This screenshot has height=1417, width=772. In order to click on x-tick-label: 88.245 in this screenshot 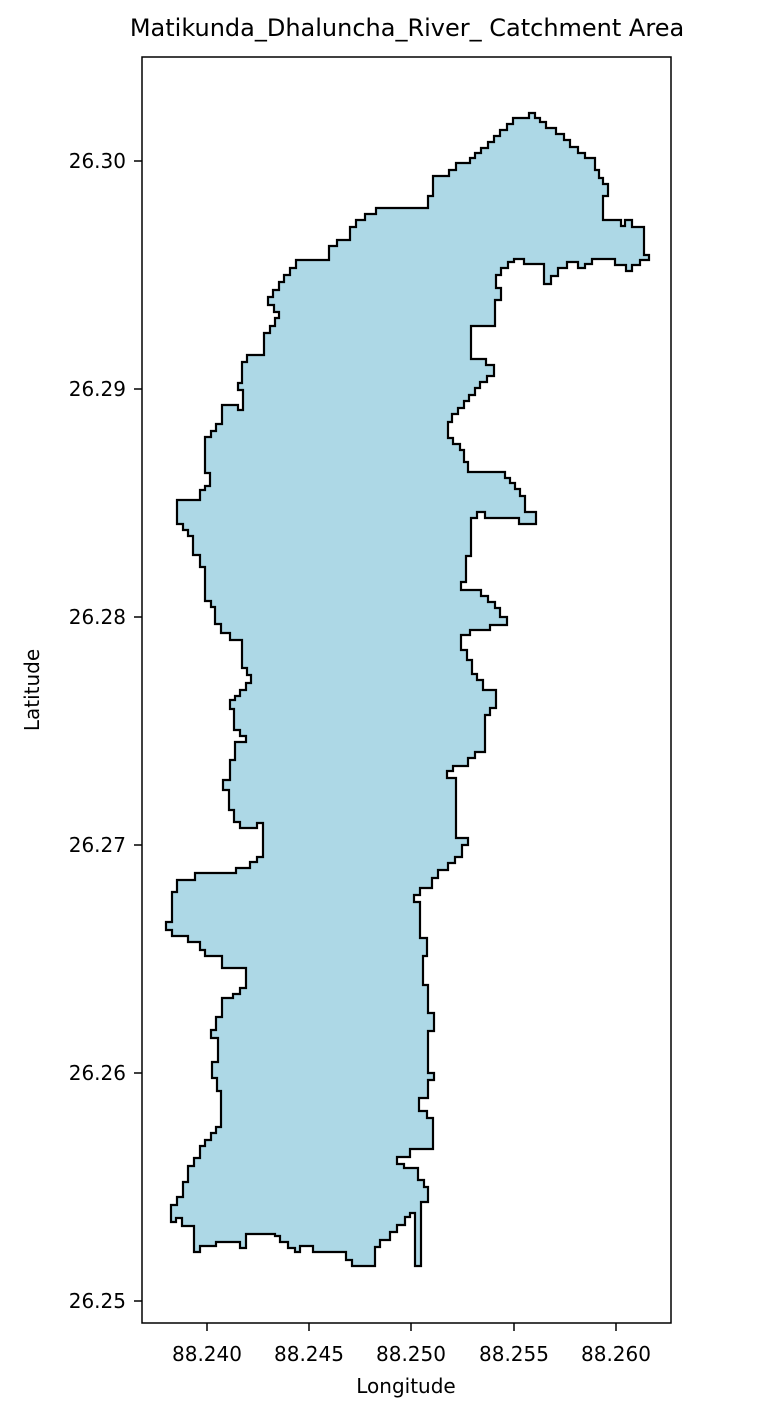, I will do `click(309, 1354)`.